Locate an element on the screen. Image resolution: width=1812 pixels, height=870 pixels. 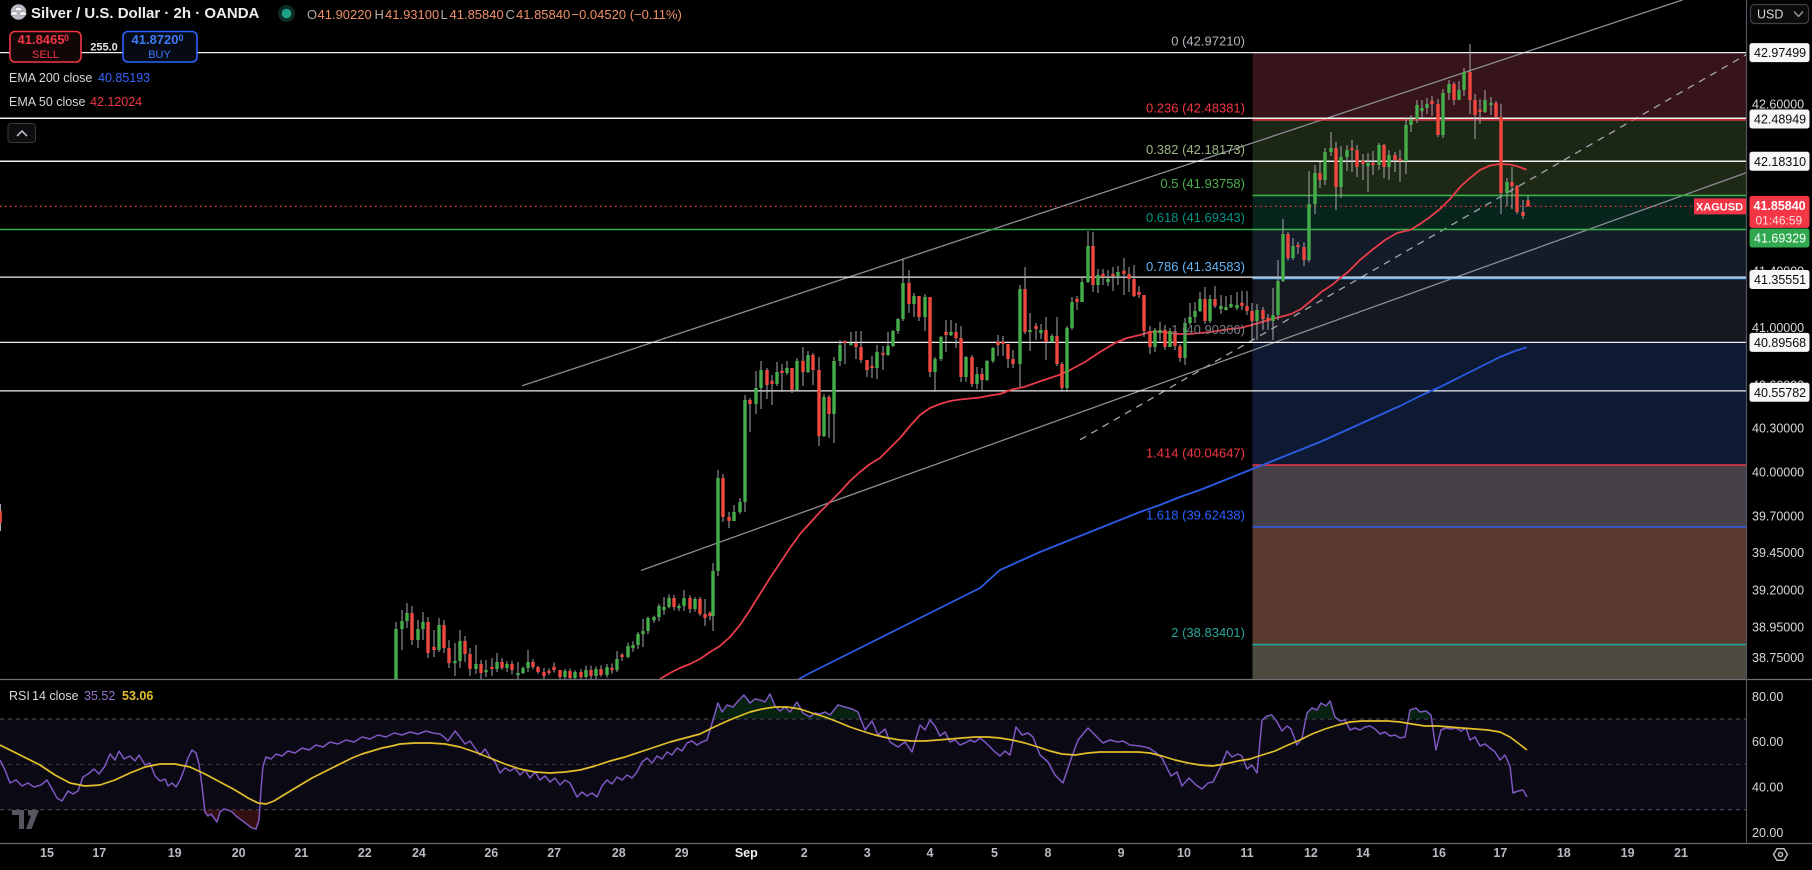
svg-text: −0.04520 (−0.11%) is located at coordinates (627, 14).